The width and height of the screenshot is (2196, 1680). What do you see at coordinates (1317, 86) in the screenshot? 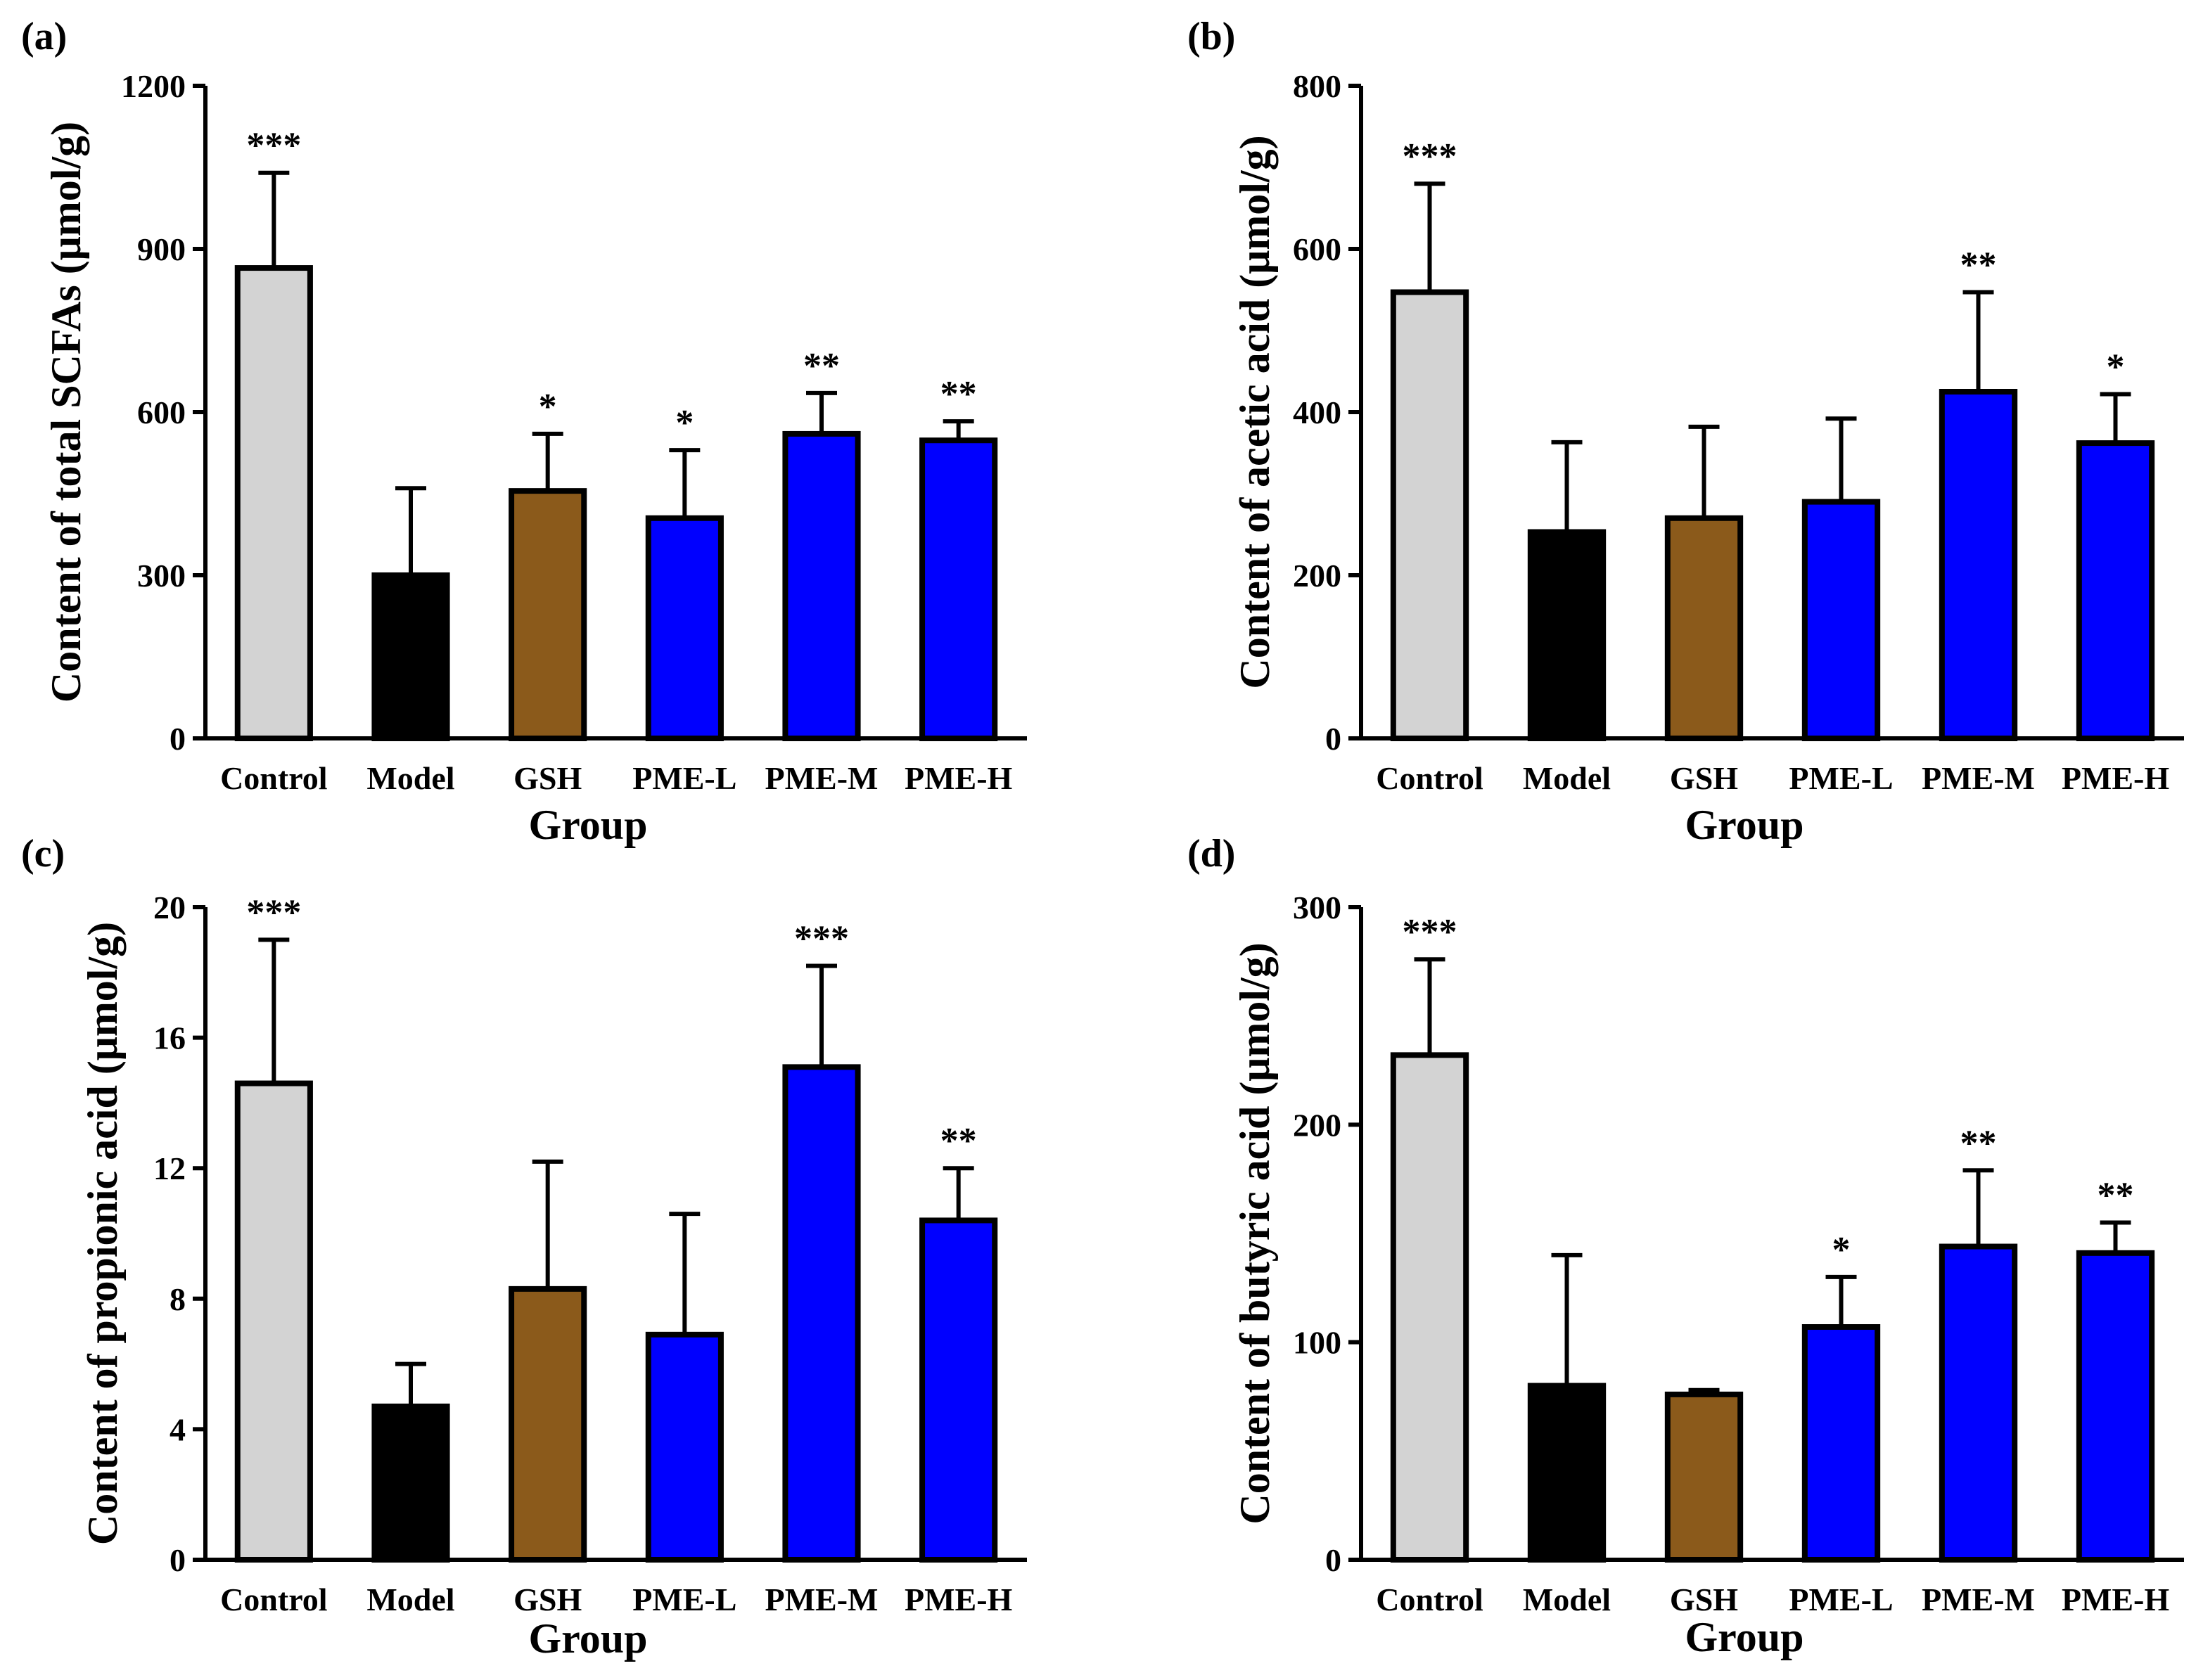
I see `y-tick-label: 800` at bounding box center [1317, 86].